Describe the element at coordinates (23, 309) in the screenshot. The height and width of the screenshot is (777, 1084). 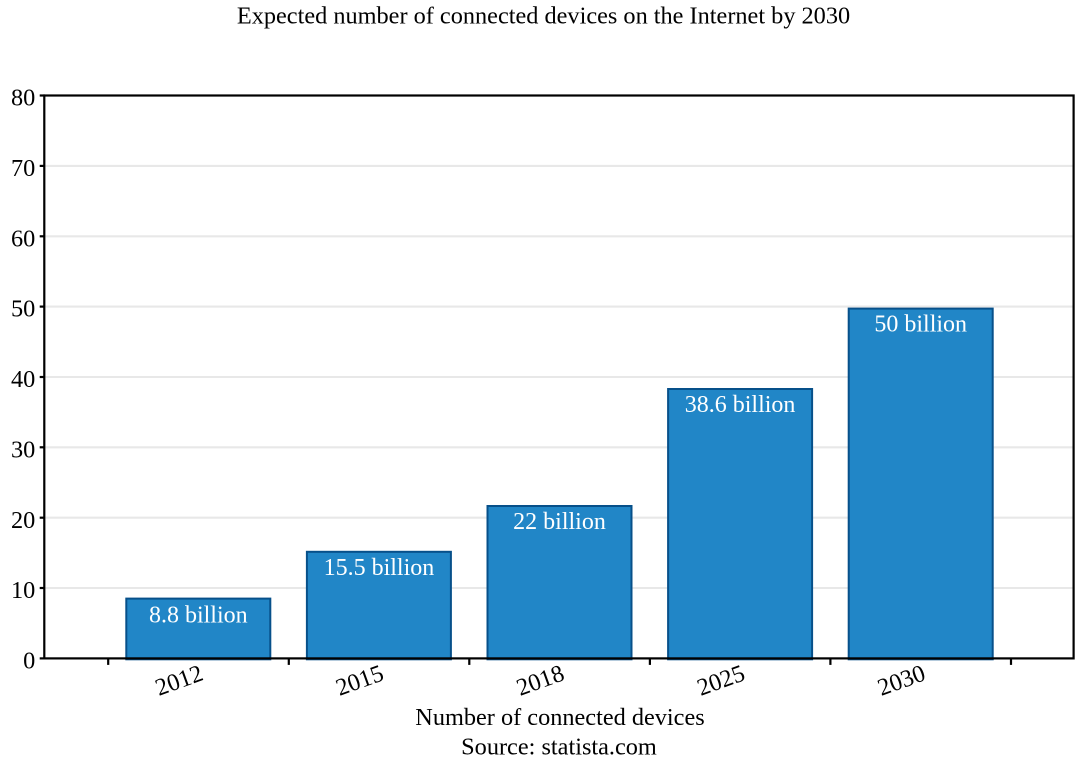
I see `svg-text: 50` at that location.